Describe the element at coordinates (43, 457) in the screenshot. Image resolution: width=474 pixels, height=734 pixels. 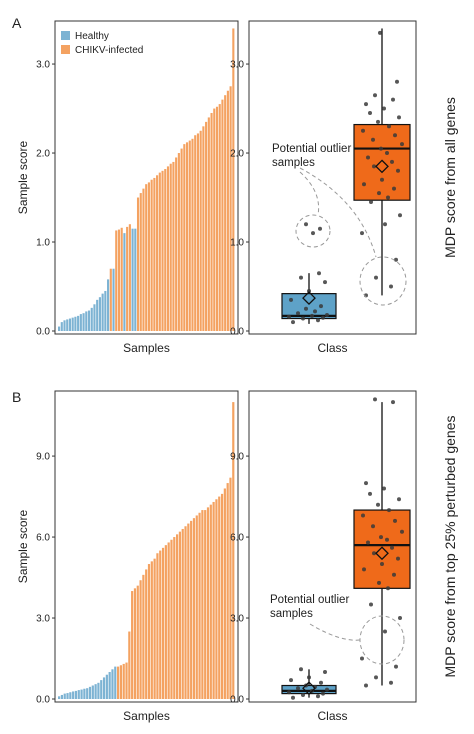
I see `y-tick-label-b-bars-3: 9.0` at that location.